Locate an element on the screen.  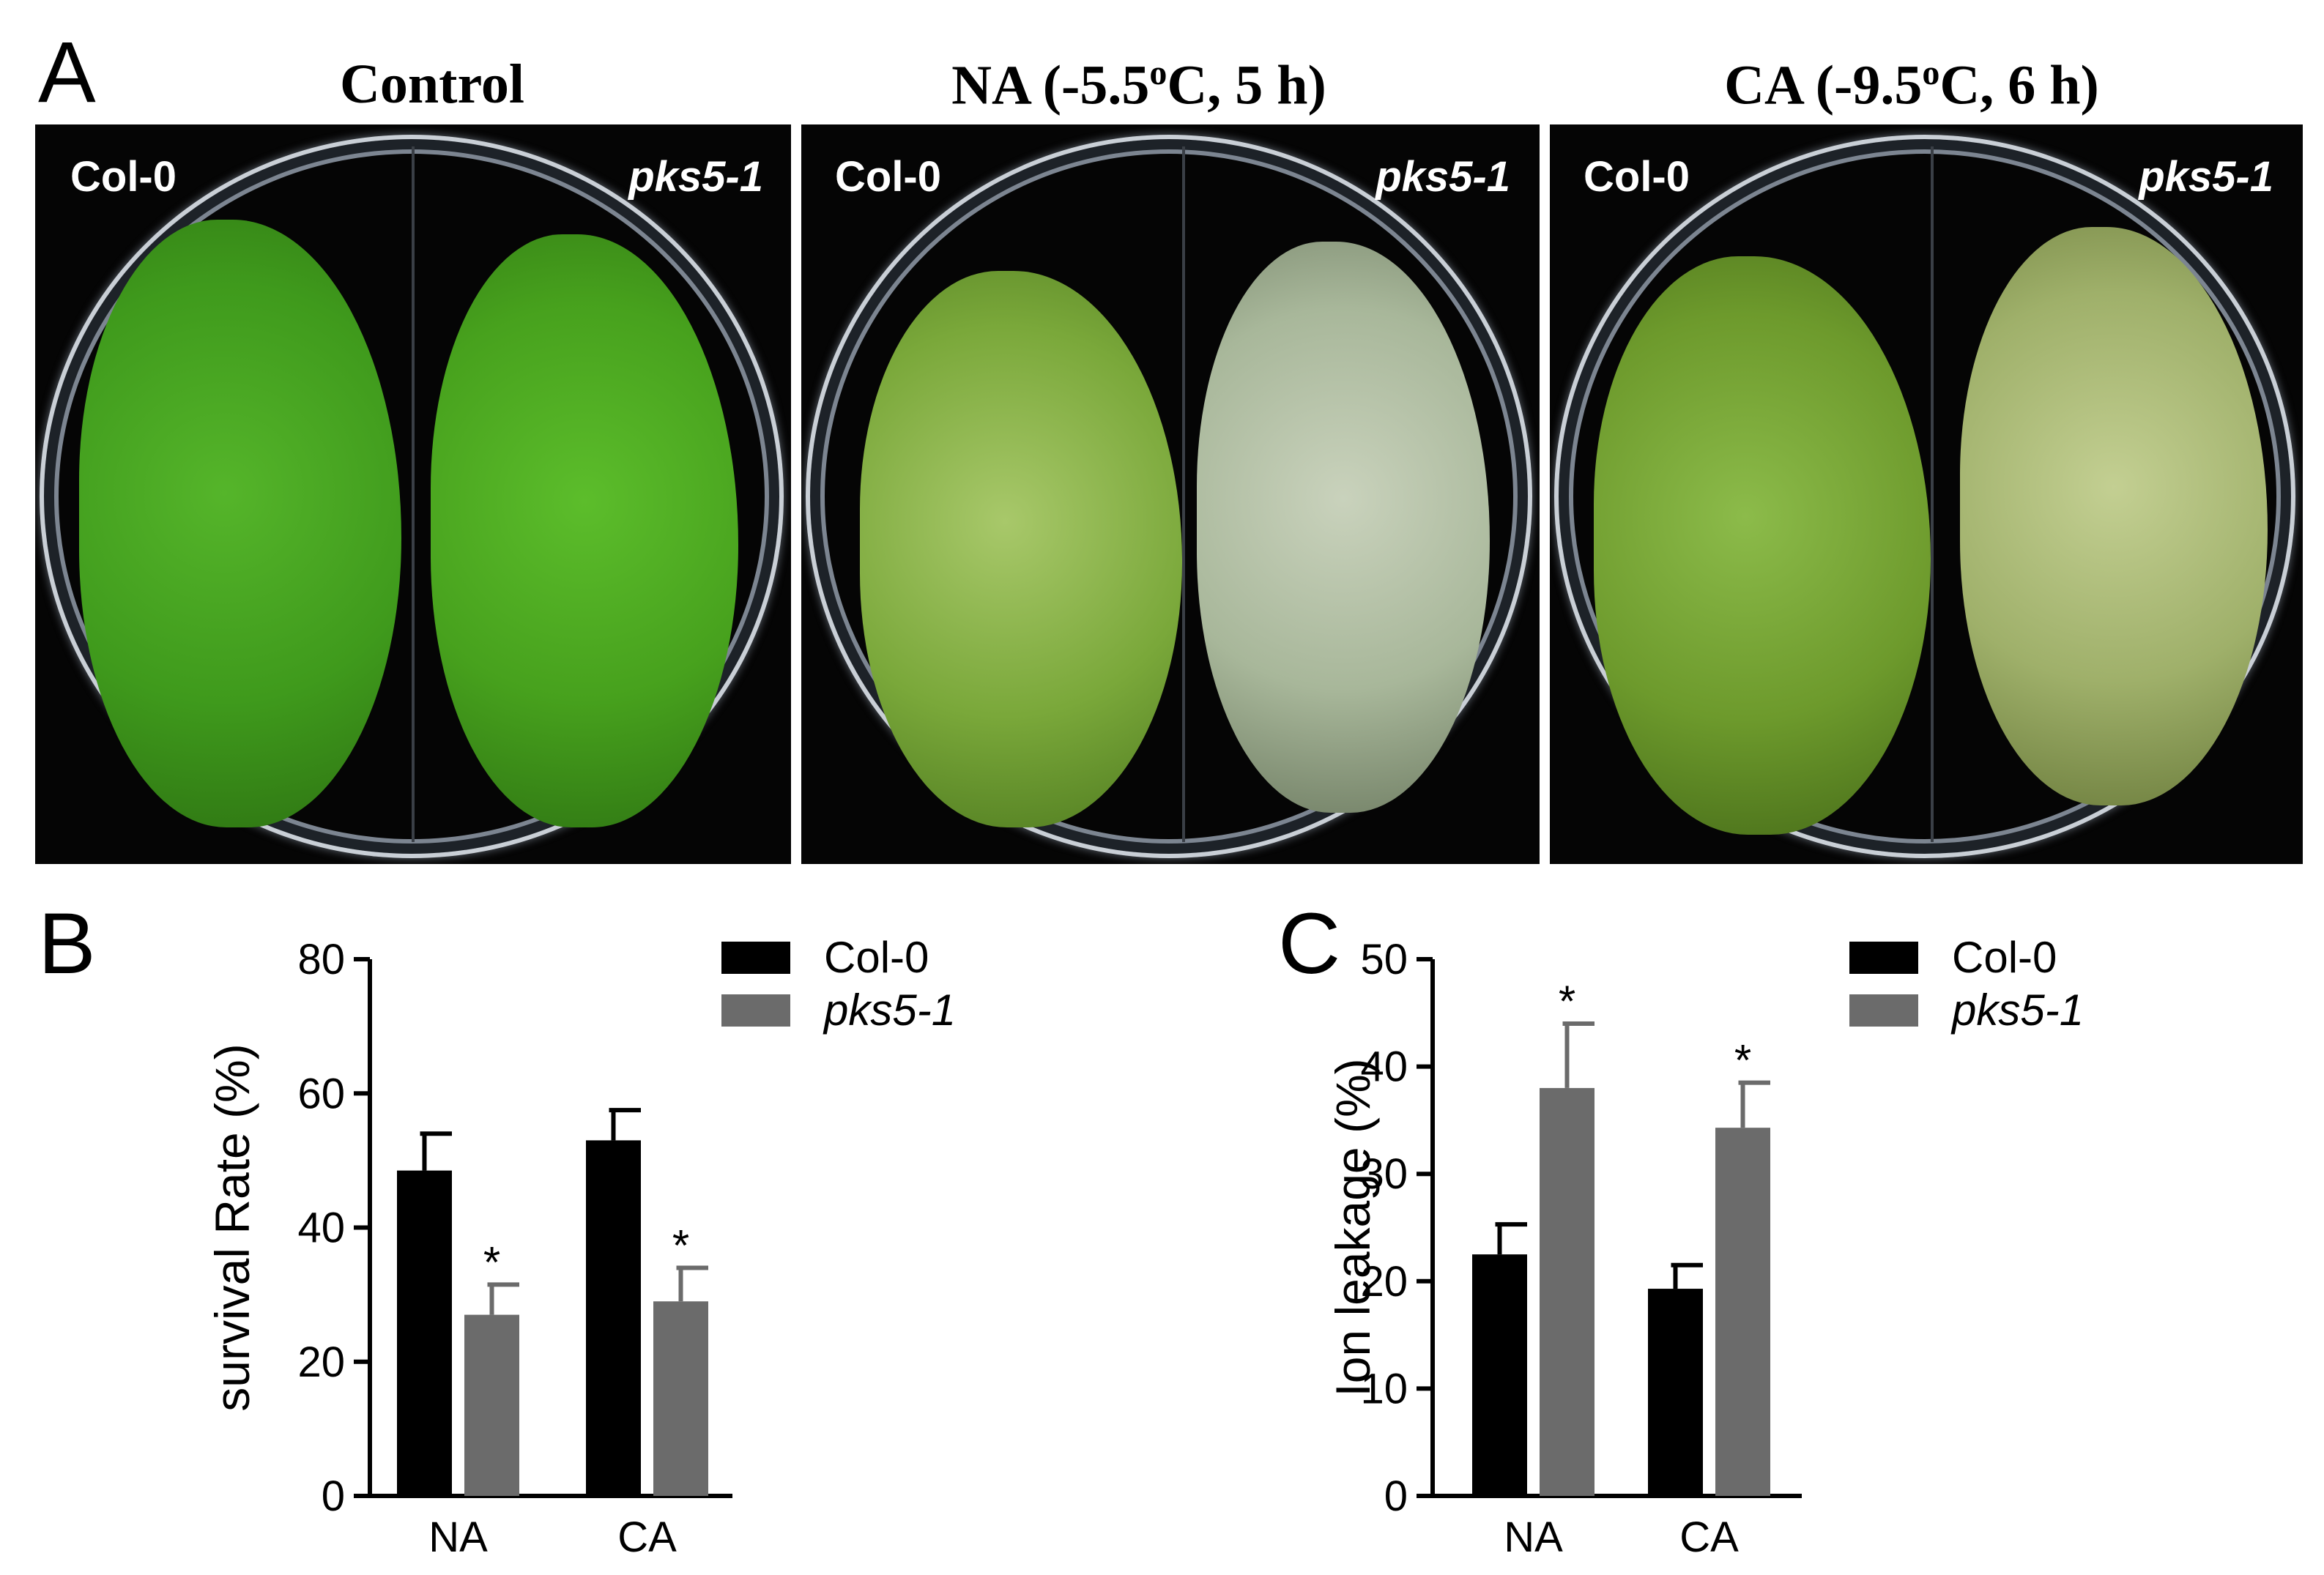
y-tick-label: 30 is located at coordinates (1384, 1174).